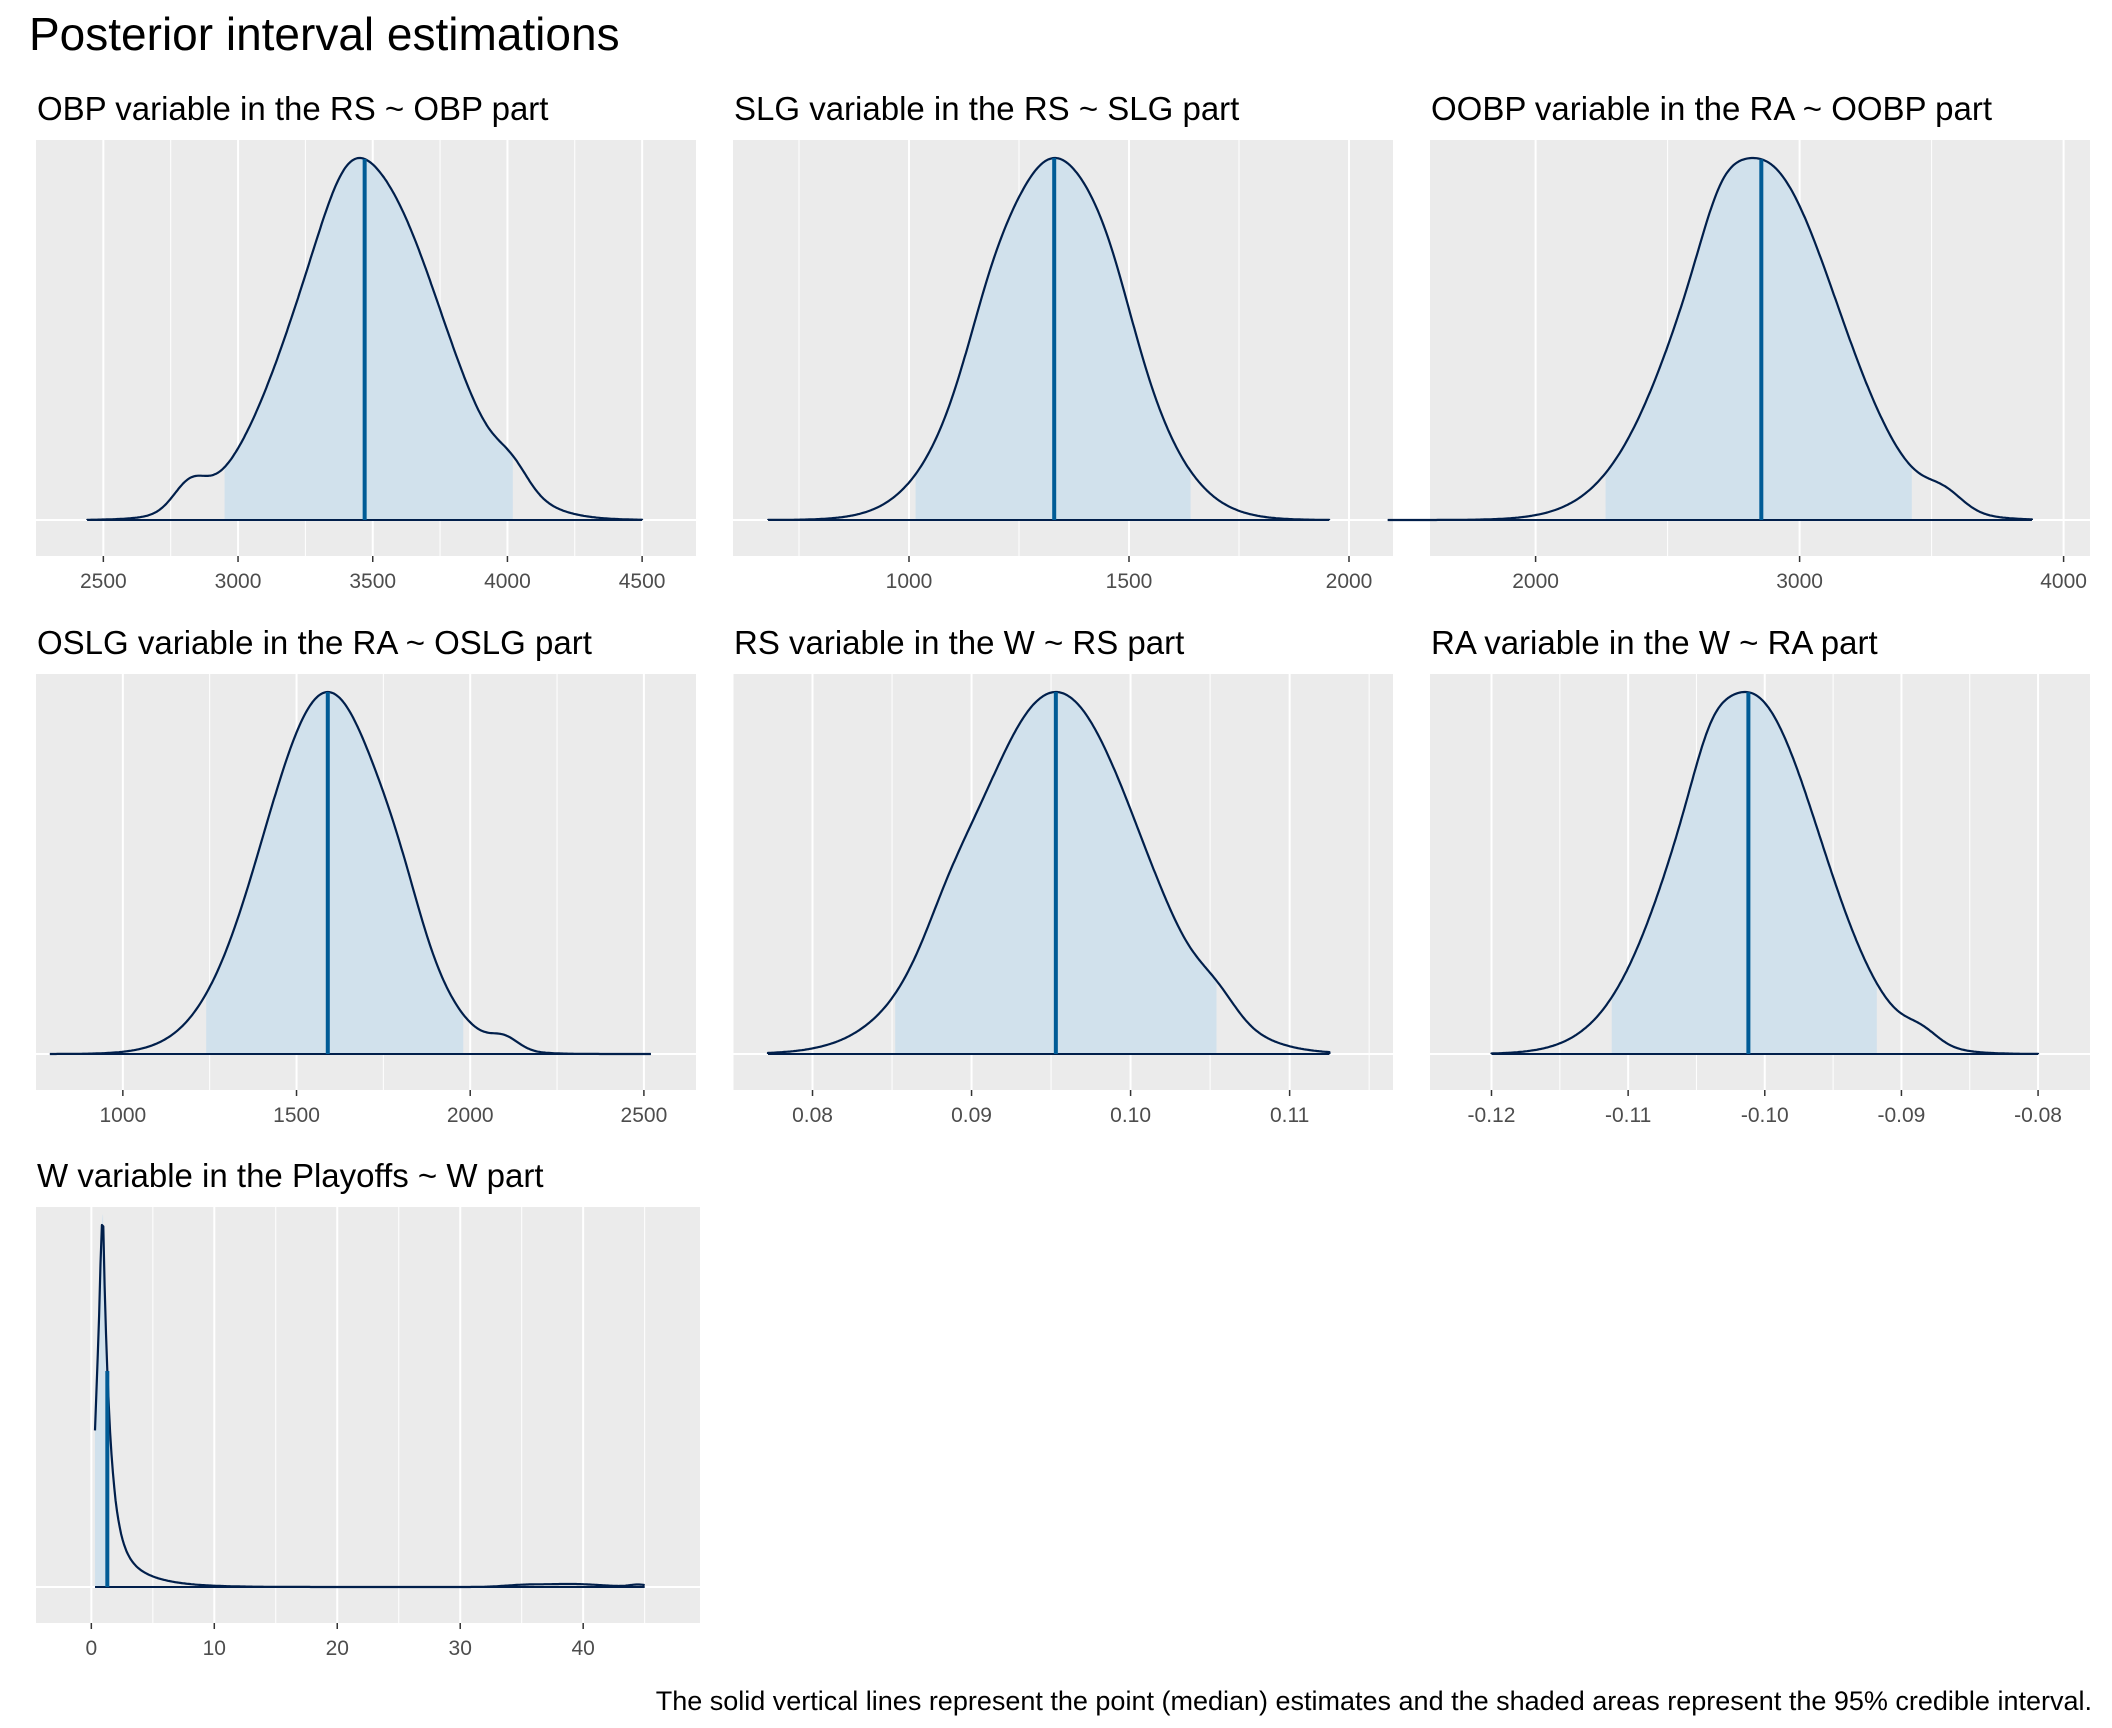 The height and width of the screenshot is (1728, 2112). What do you see at coordinates (292, 108) in the screenshot?
I see `panel-title: OBP variable in the RS ~ OBP part` at bounding box center [292, 108].